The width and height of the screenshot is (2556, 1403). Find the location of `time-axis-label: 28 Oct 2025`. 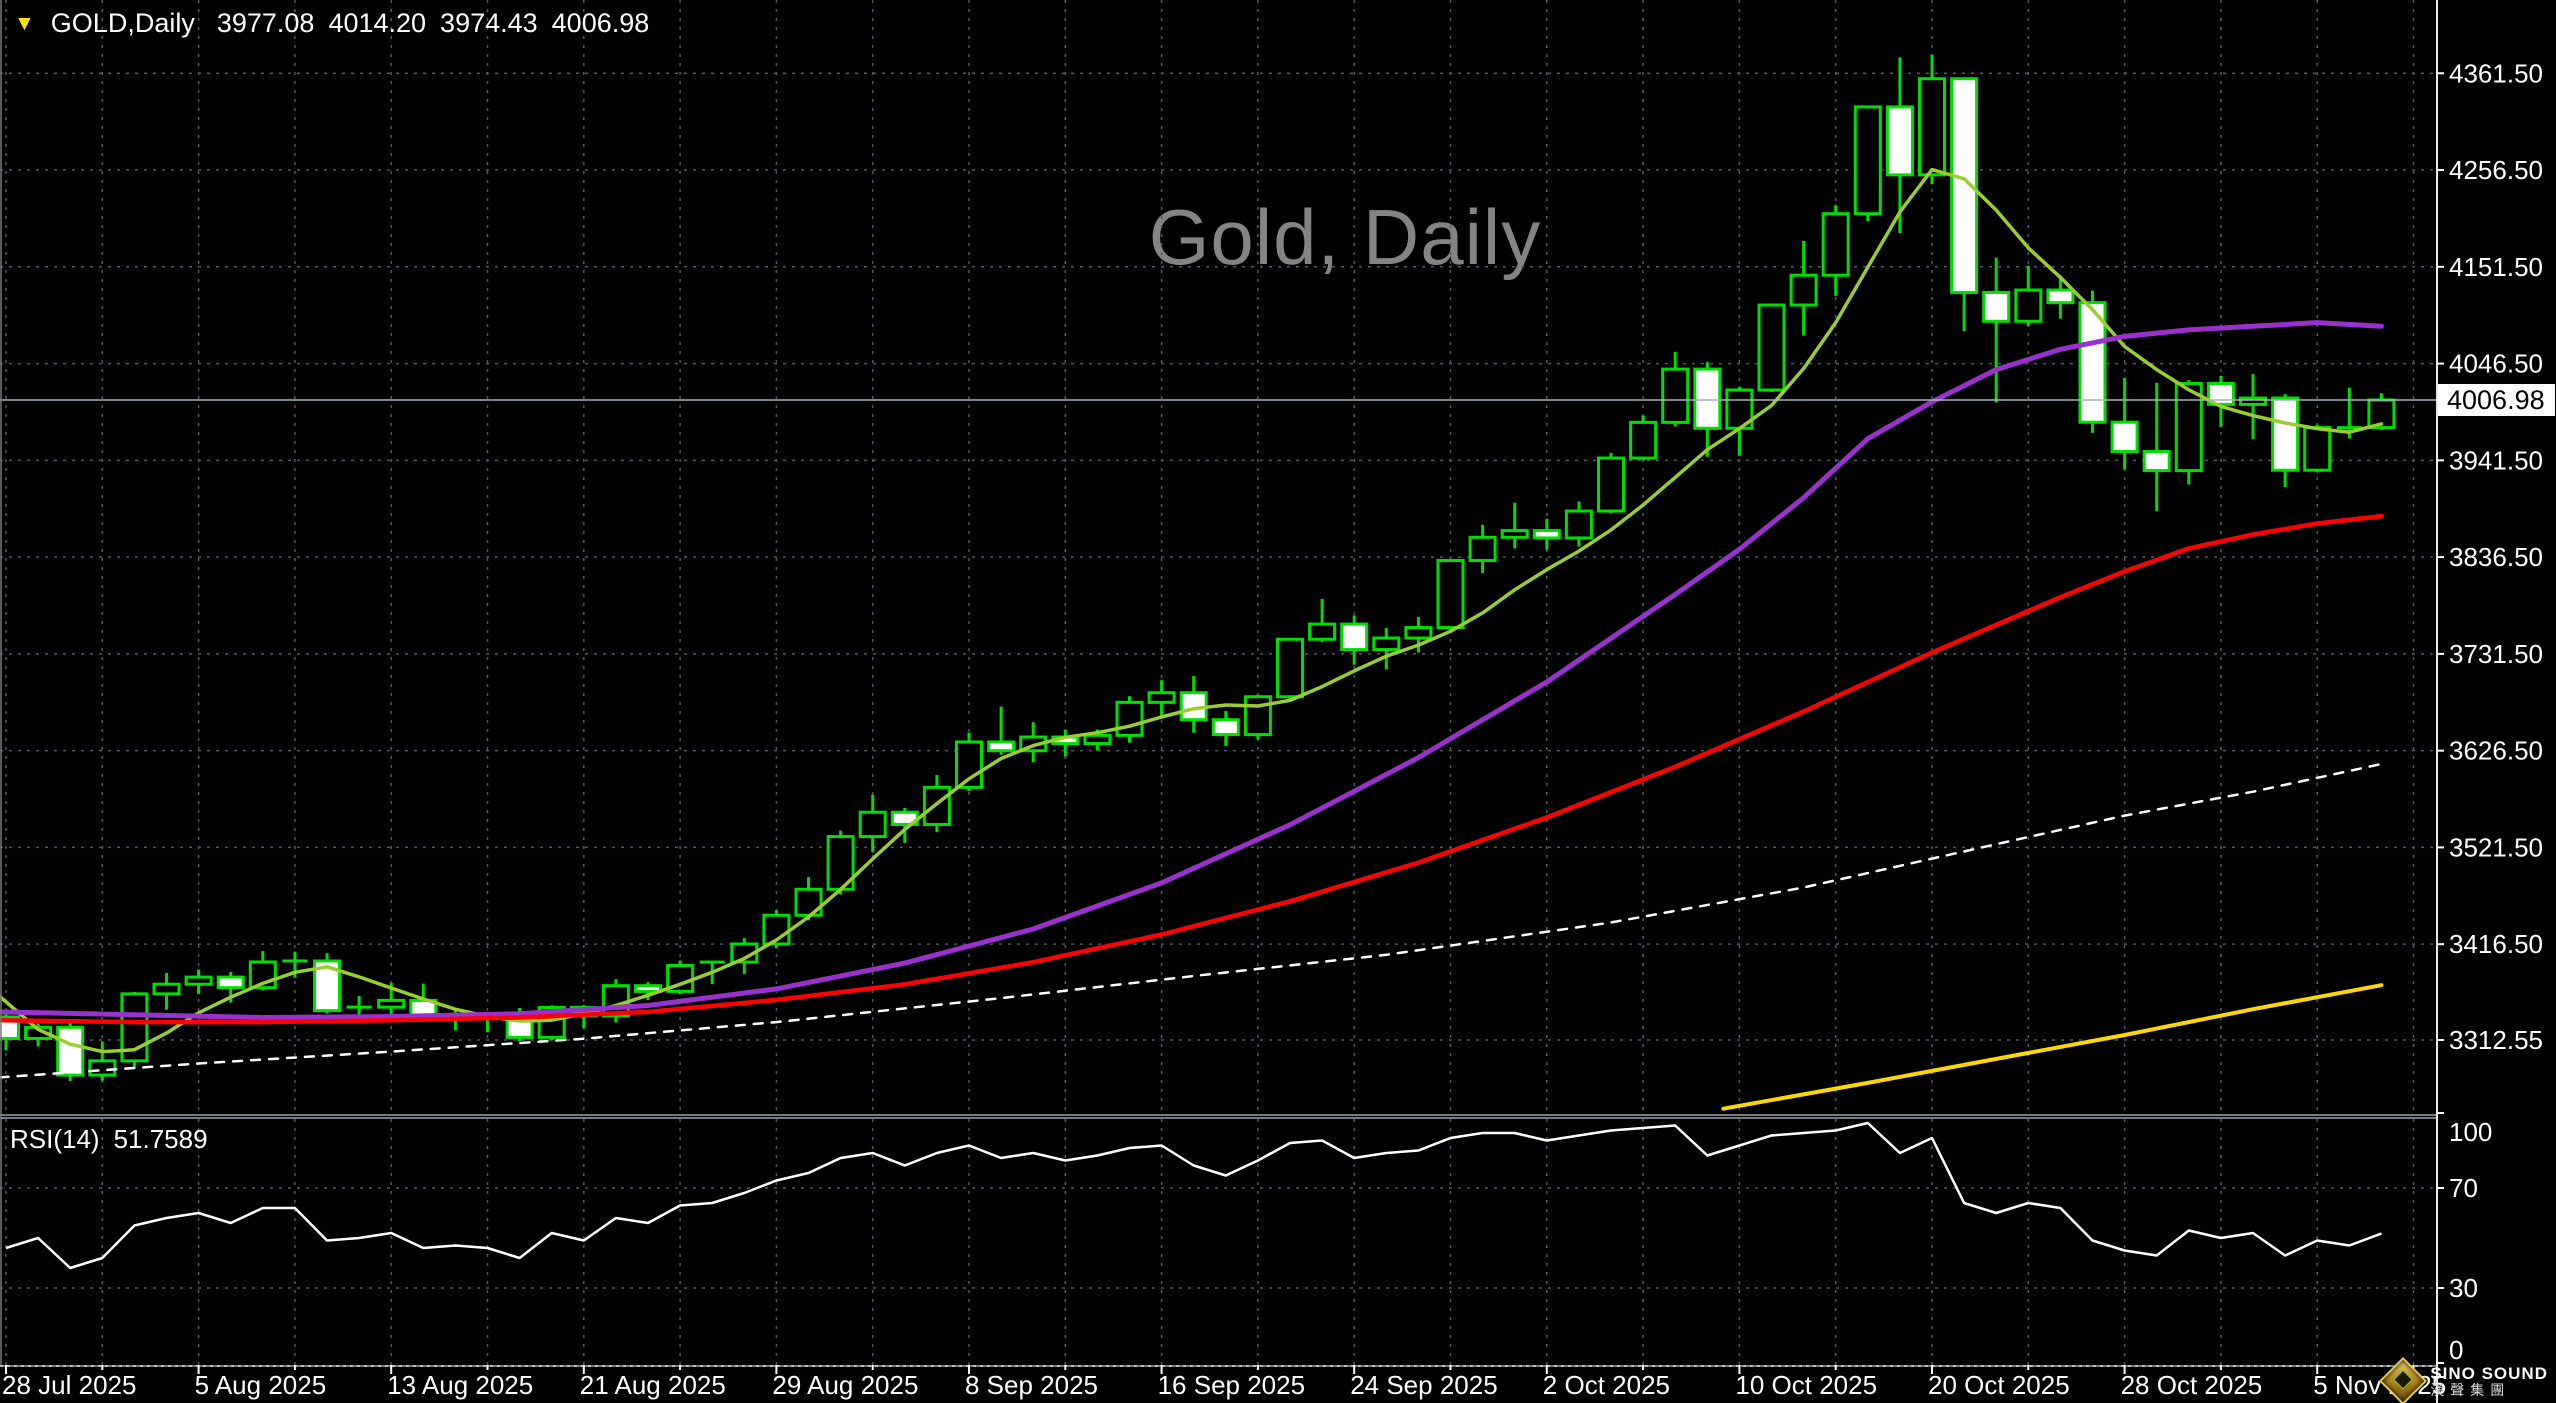

time-axis-label: 28 Oct 2025 is located at coordinates (2192, 1385).